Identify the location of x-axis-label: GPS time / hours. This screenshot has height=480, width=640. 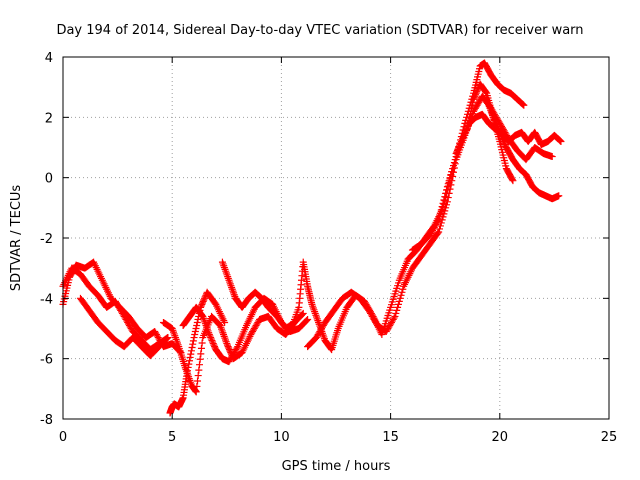
(336, 466).